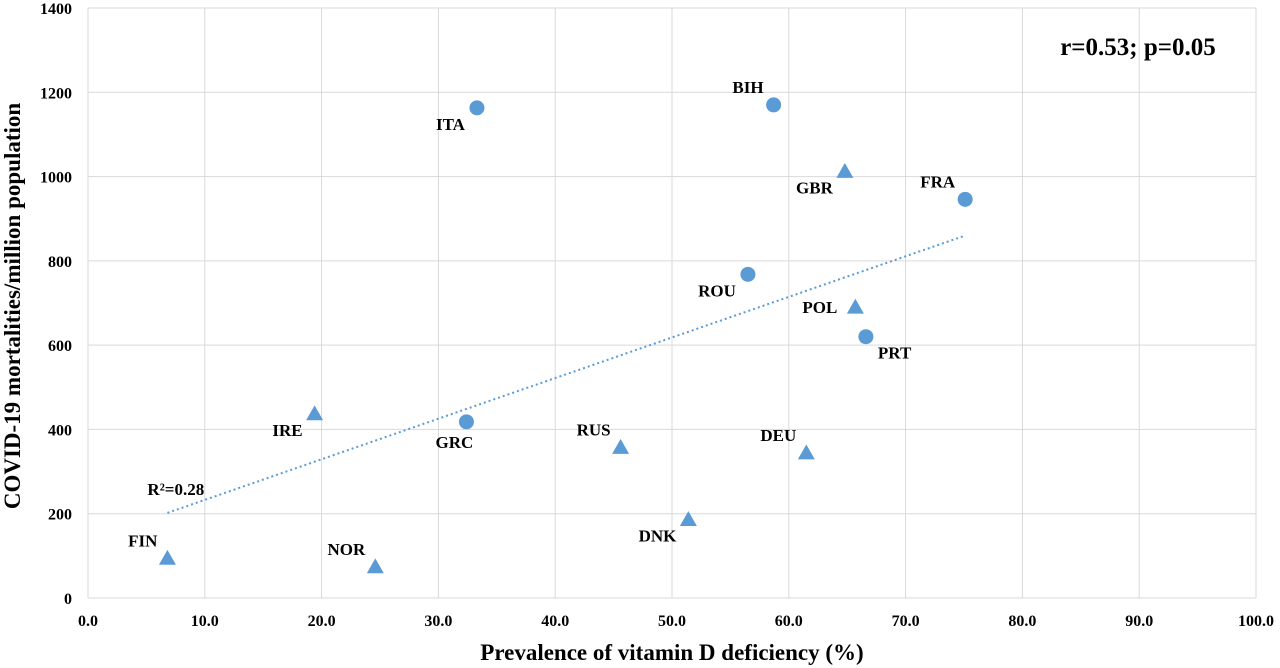 The image size is (1280, 668). I want to click on data-point-grc, so click(466, 422).